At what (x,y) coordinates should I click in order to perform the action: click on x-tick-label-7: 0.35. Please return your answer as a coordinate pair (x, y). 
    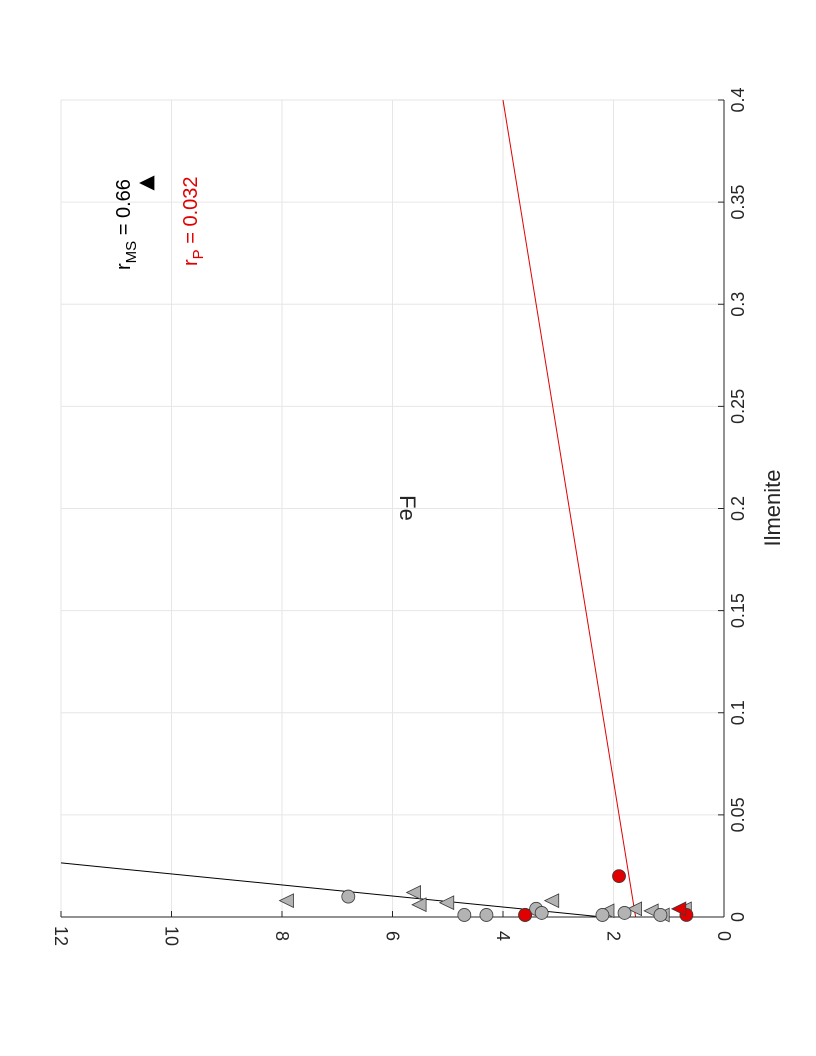
    Looking at the image, I should click on (738, 202).